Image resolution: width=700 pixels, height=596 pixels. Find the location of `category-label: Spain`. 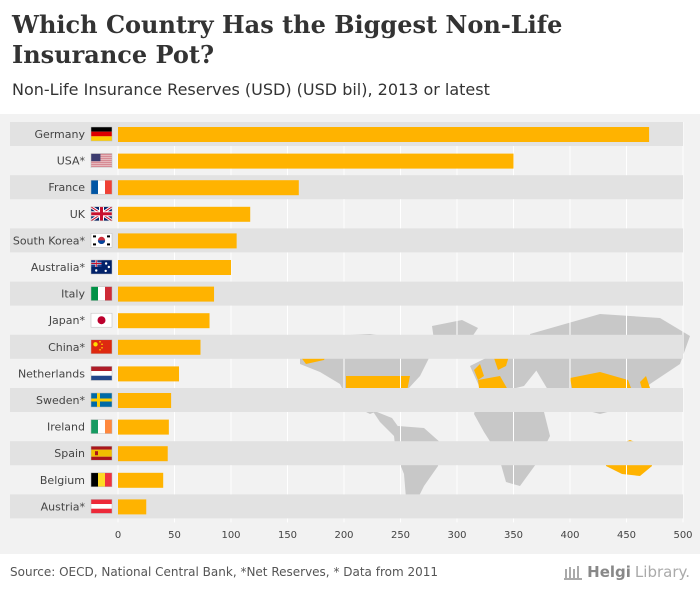

category-label: Spain is located at coordinates (69, 453).